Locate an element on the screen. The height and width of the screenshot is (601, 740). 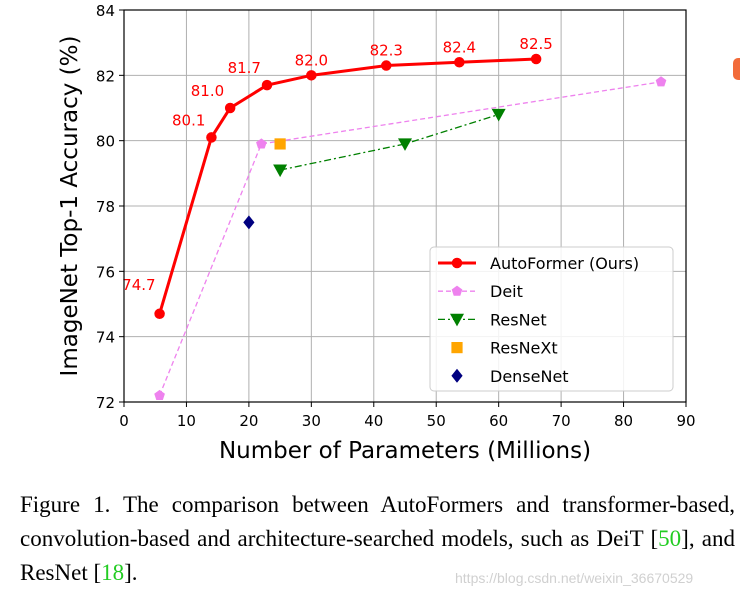
y-tick-label: 84 is located at coordinates (105, 11).